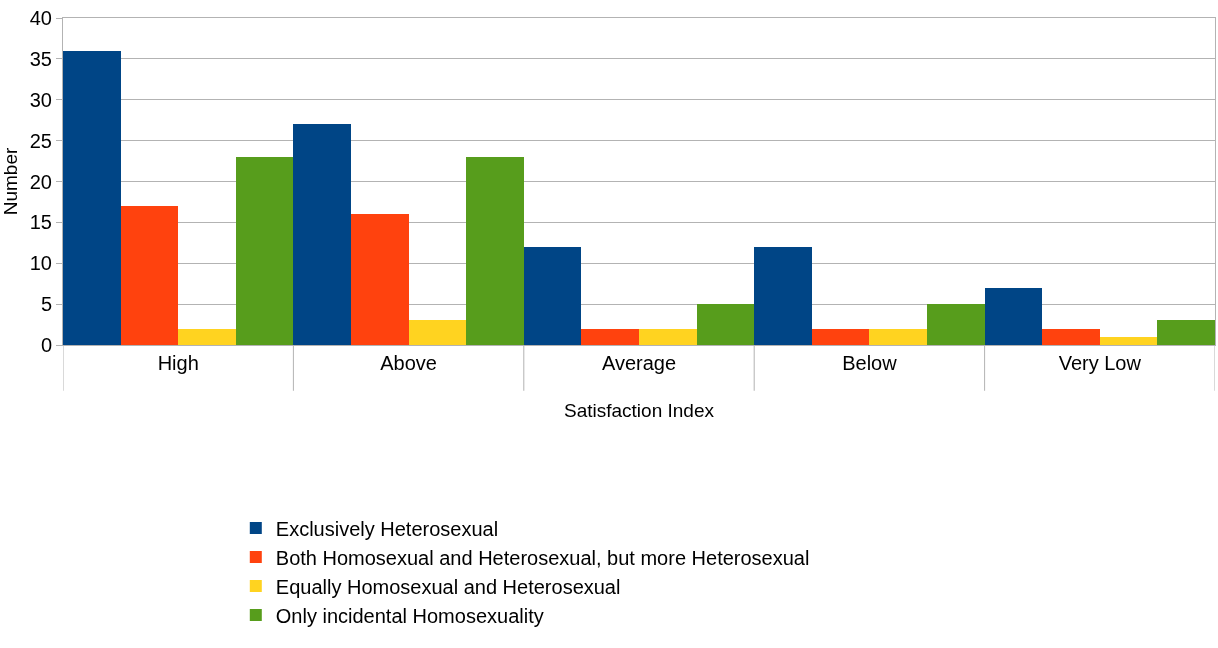 This screenshot has width=1218, height=648. Describe the element at coordinates (178, 363) in the screenshot. I see `x-tick-label: High` at that location.